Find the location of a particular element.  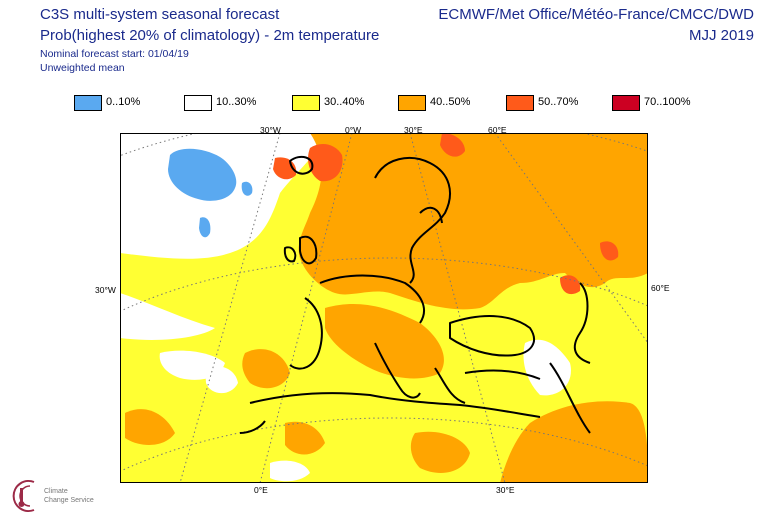

axis-label-bottom-30e: 30°E is located at coordinates (505, 490).